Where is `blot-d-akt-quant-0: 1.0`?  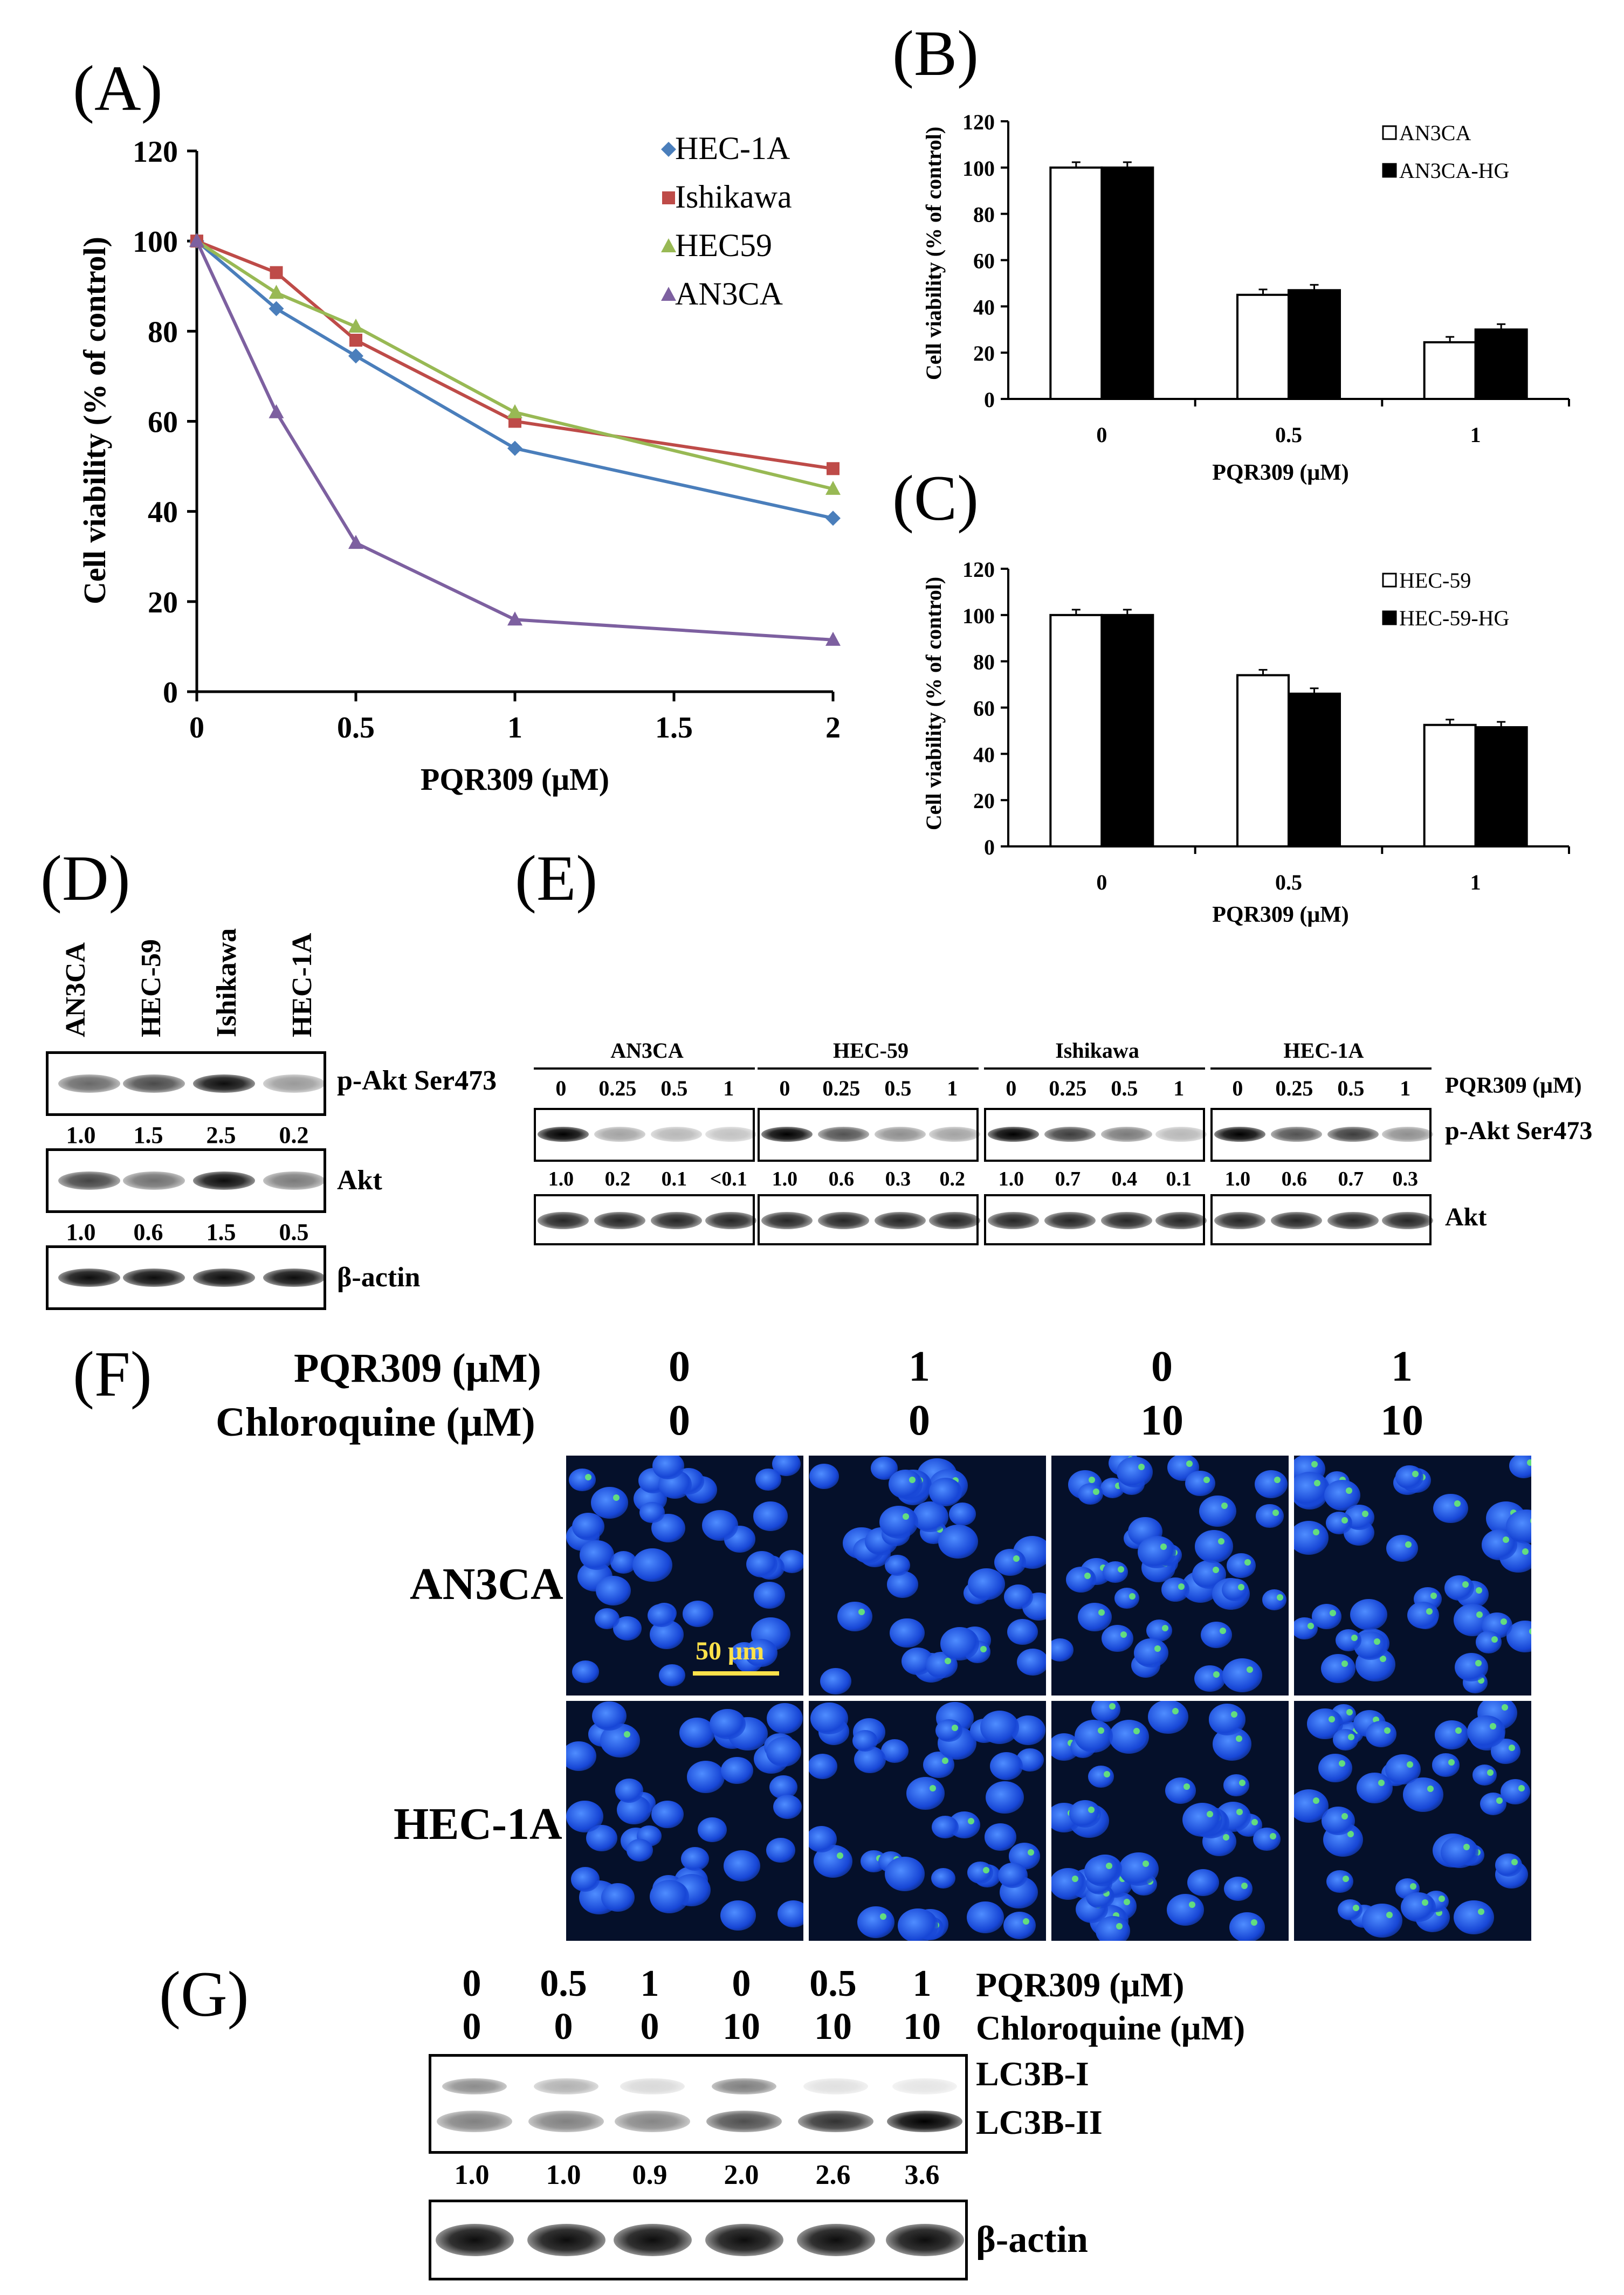 blot-d-akt-quant-0: 1.0 is located at coordinates (81, 1232).